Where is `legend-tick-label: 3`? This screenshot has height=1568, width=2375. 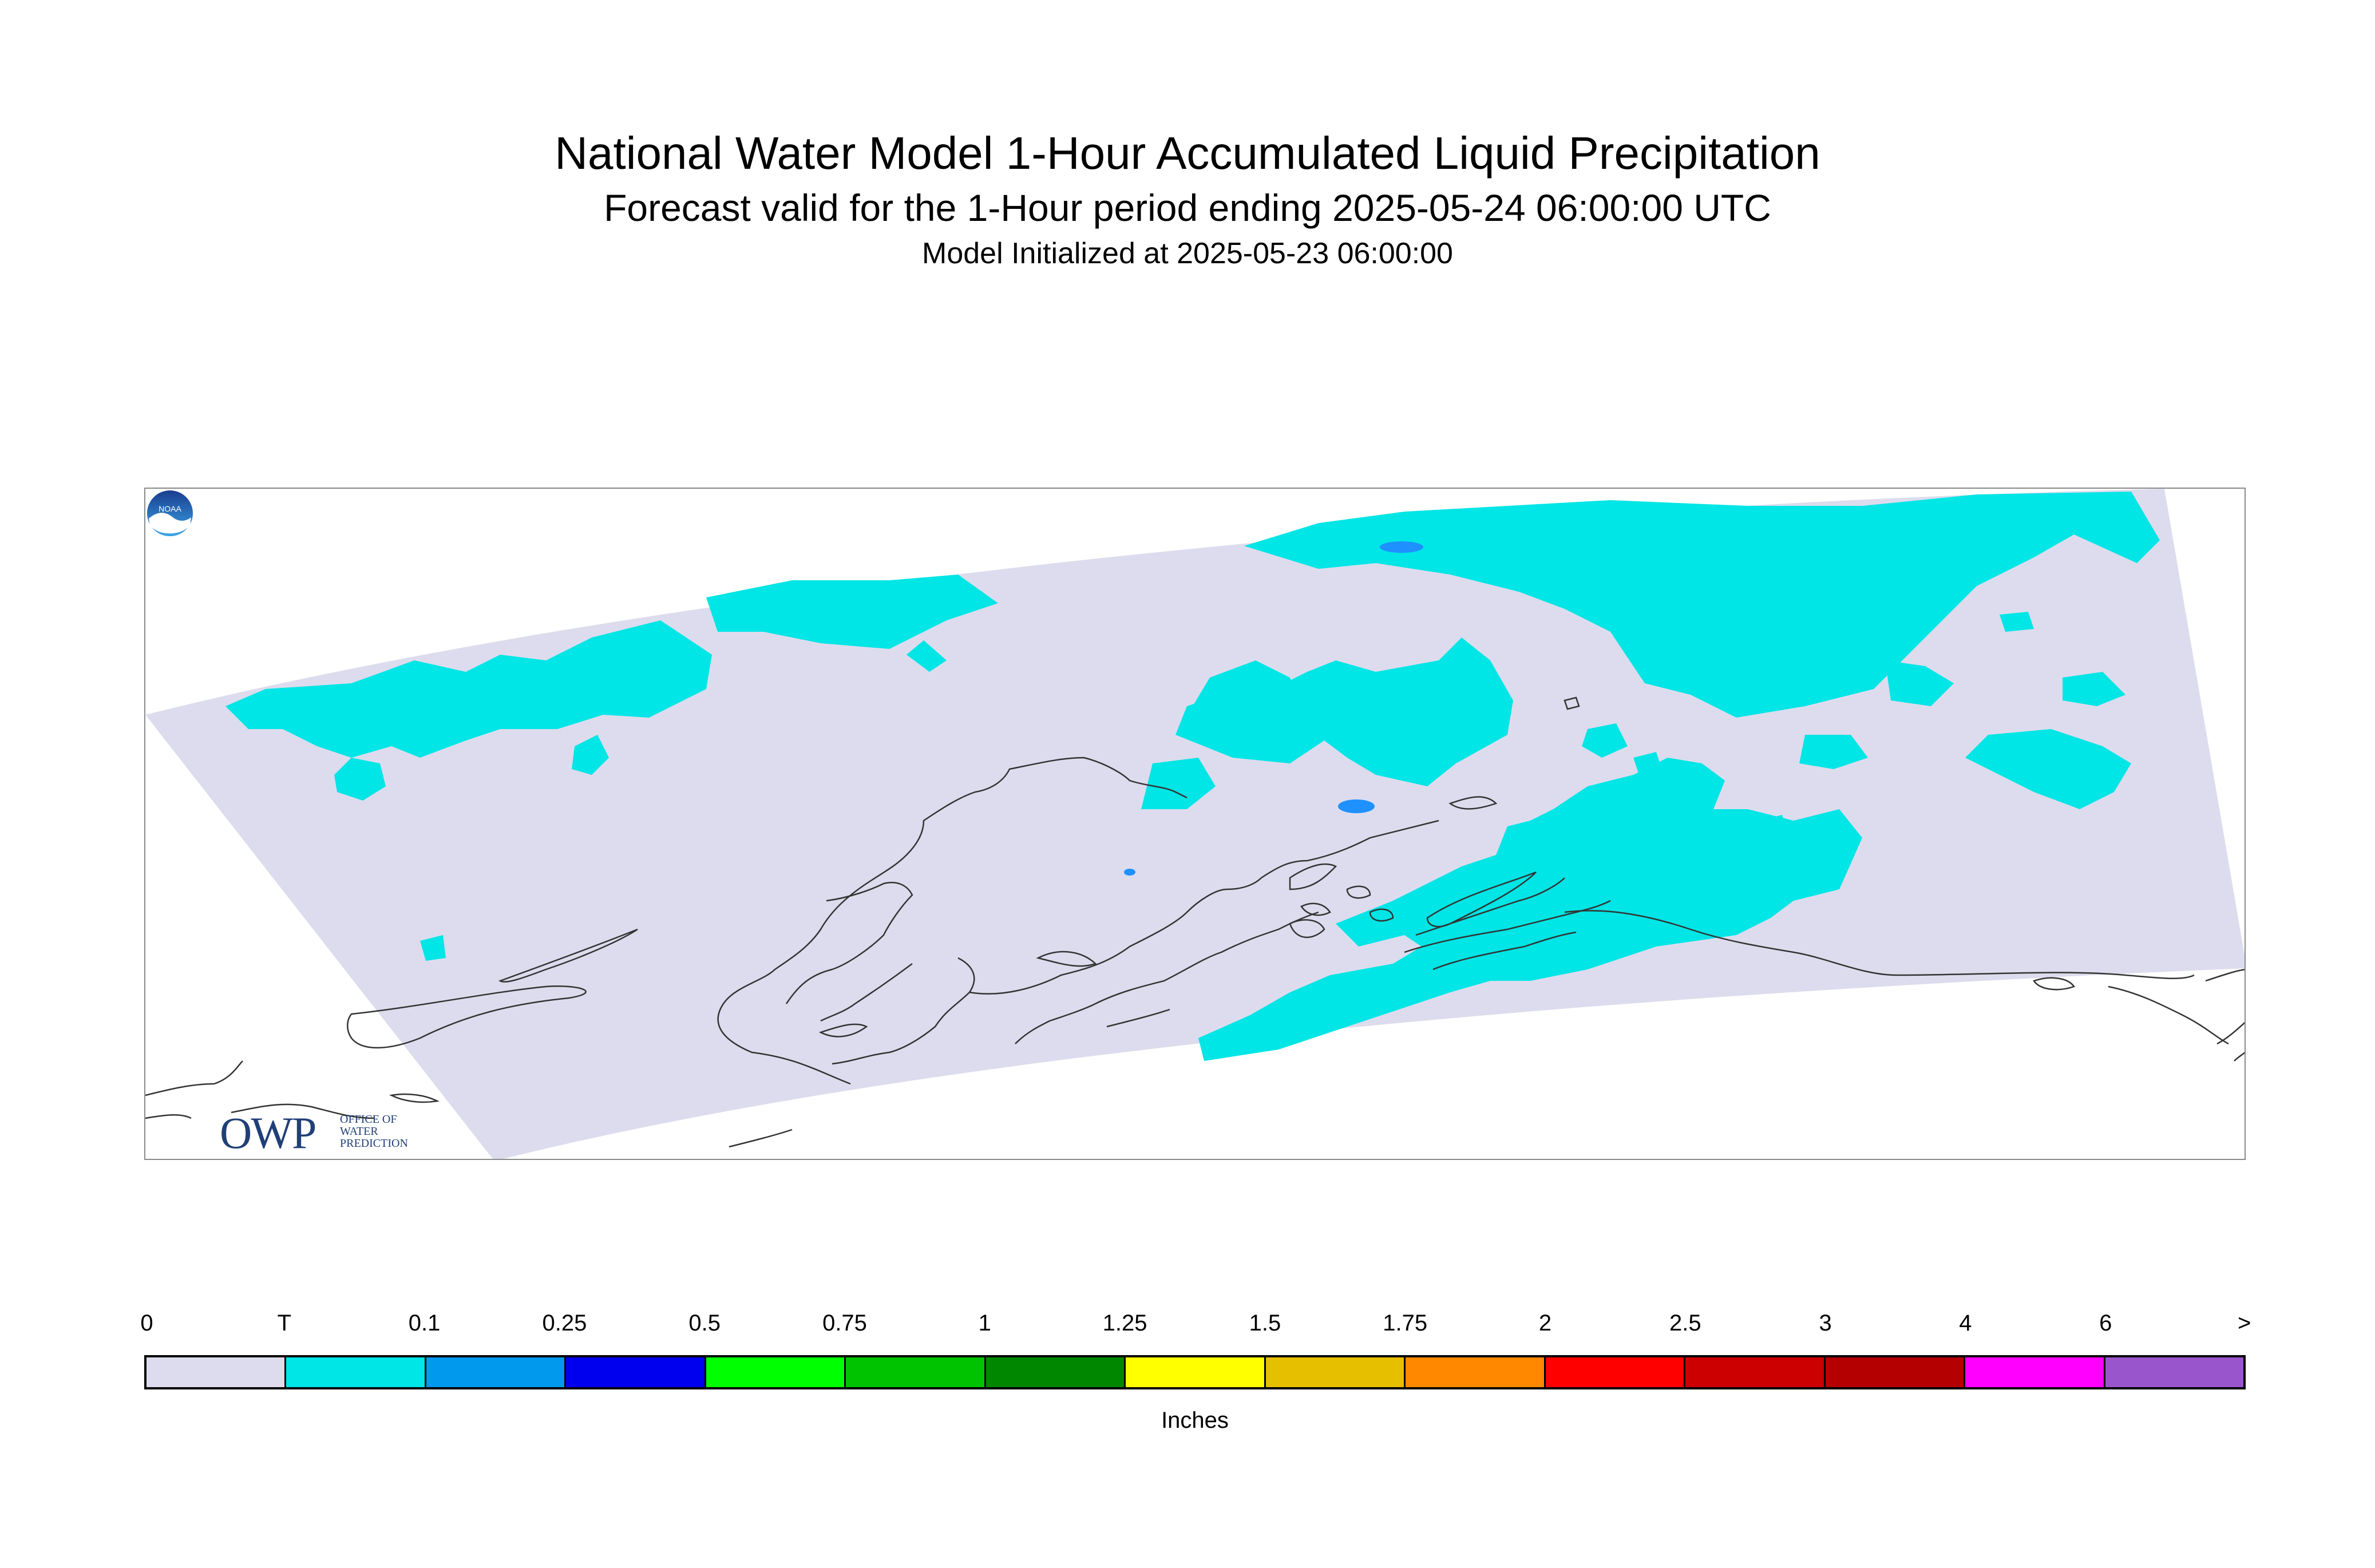
legend-tick-label: 3 is located at coordinates (1826, 1323).